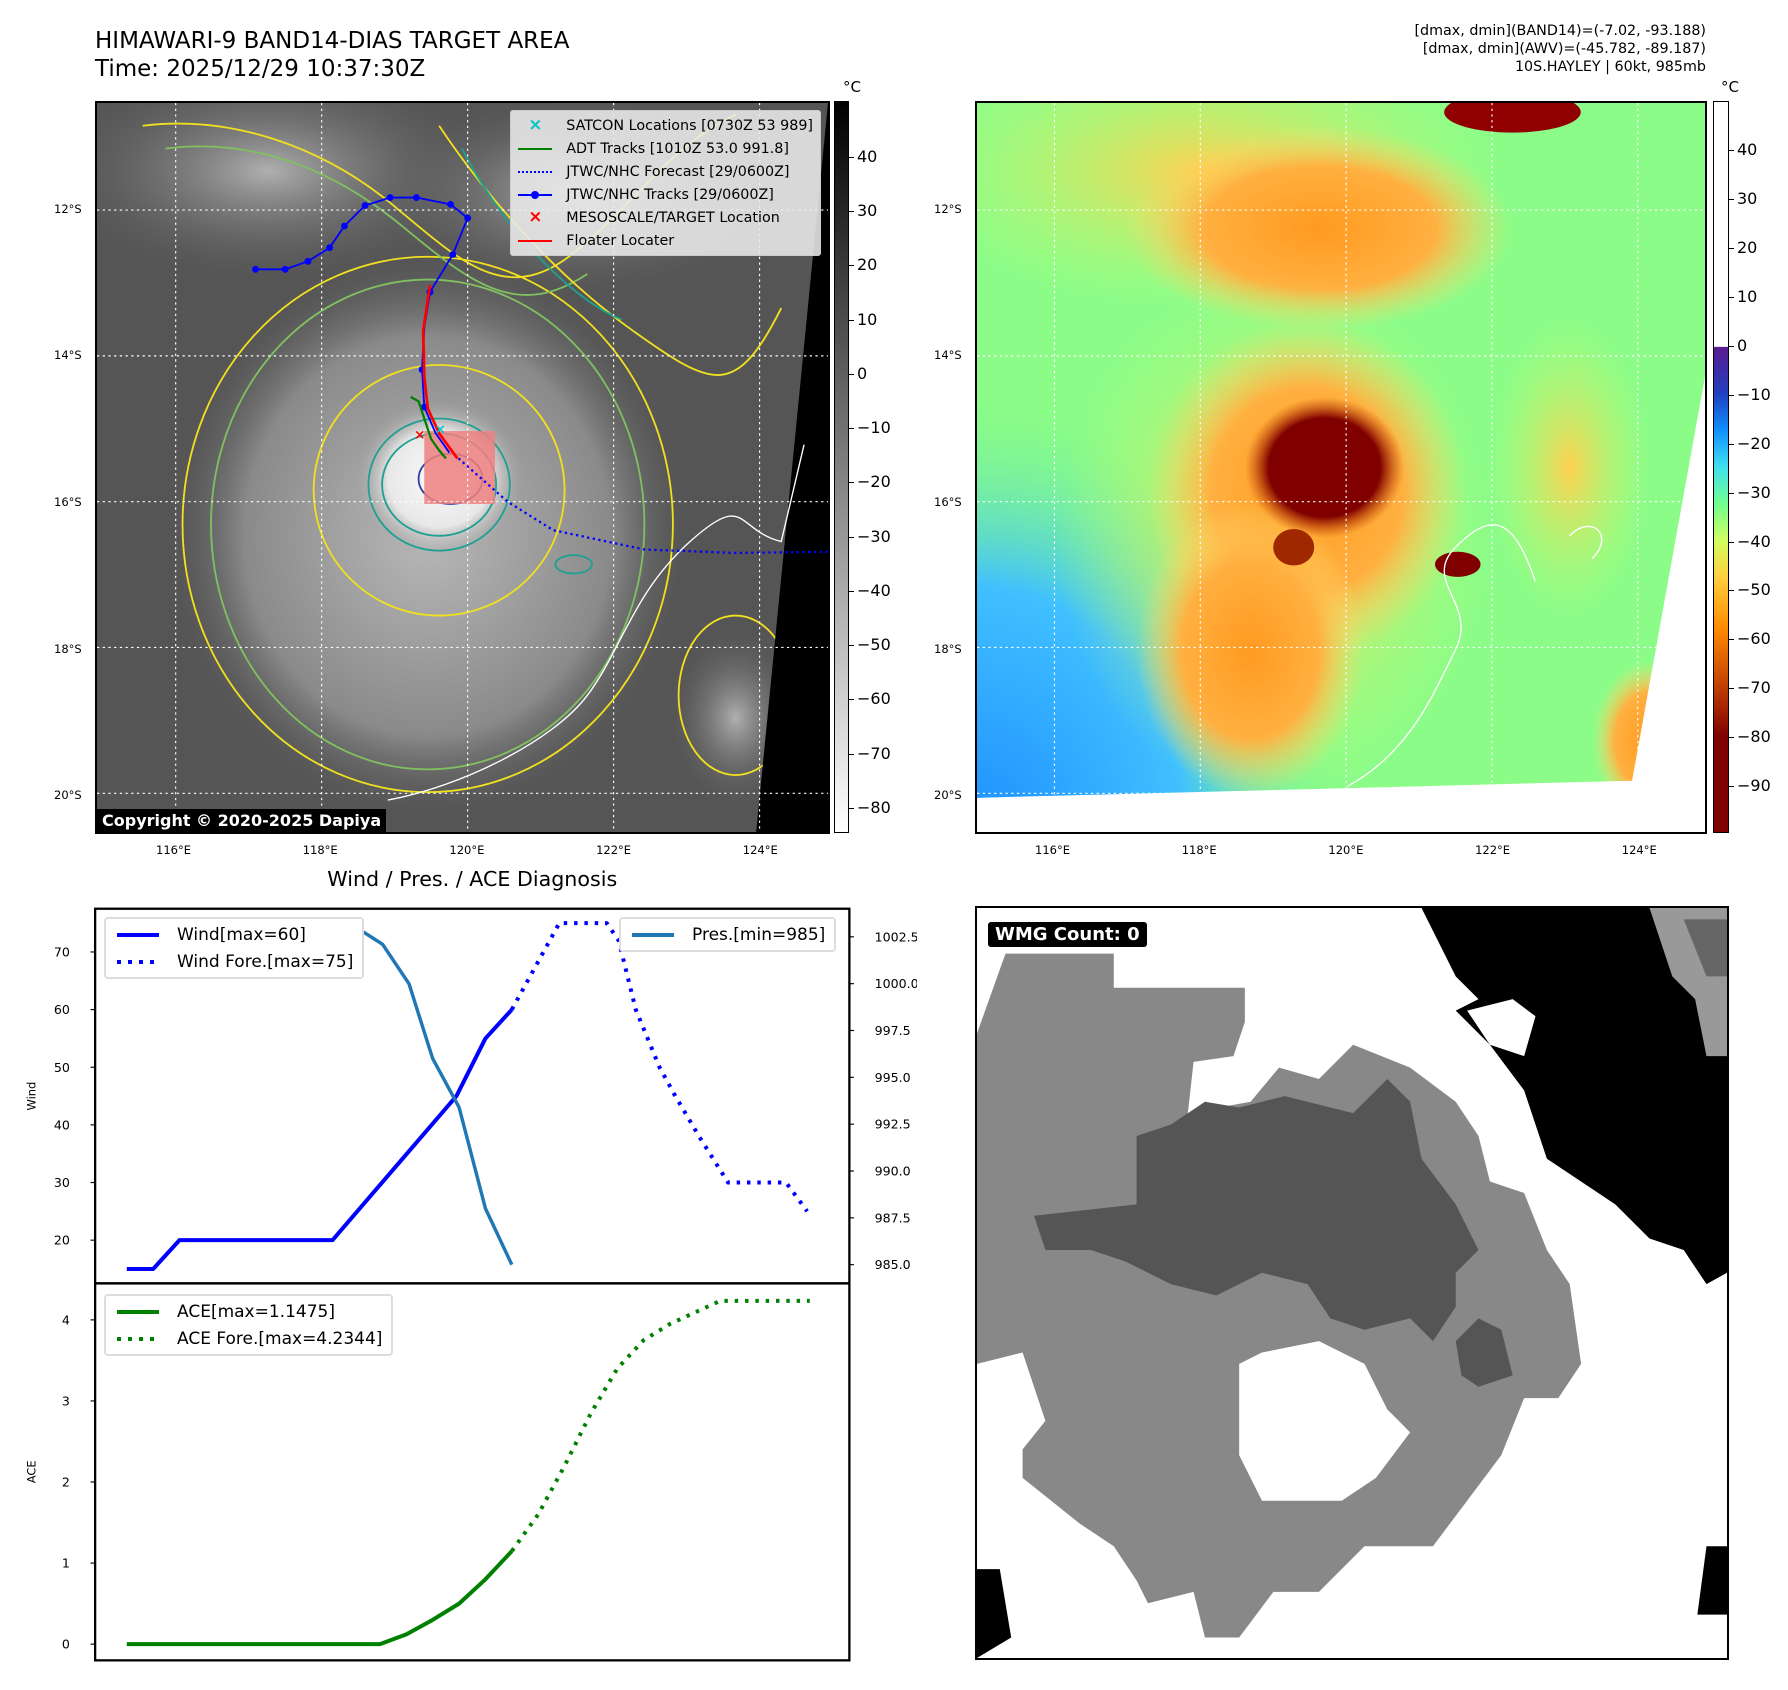 The width and height of the screenshot is (1788, 1690). I want to click on wind-fore-legend-label: Wind Fore.[max=75], so click(265, 961).